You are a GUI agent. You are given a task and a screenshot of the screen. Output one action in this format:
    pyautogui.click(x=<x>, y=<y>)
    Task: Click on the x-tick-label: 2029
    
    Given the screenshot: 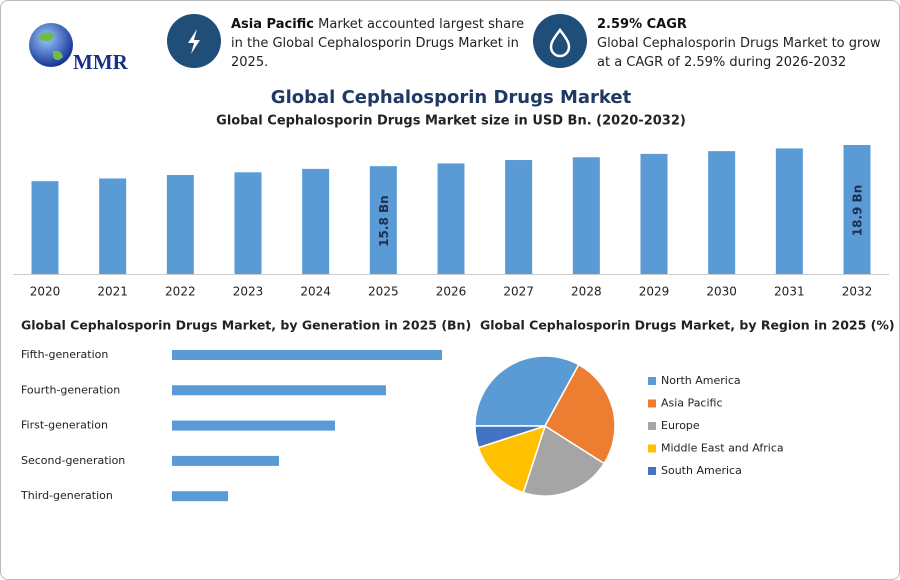 What is the action you would take?
    pyautogui.click(x=654, y=292)
    